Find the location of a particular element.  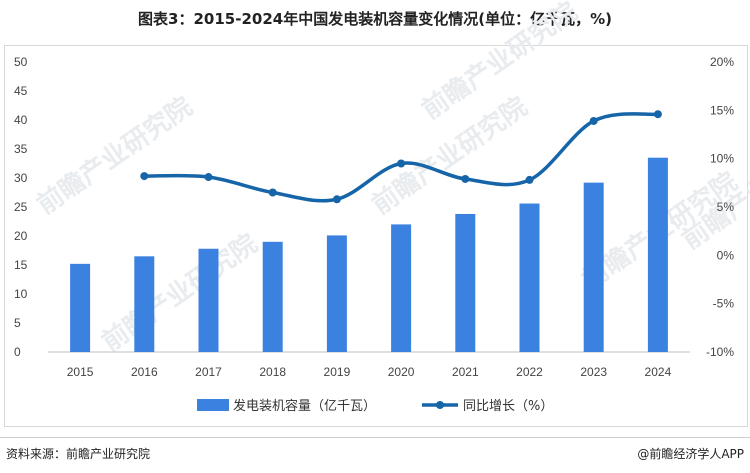

chart-title: 图表3：2015-2024年中国发电装机容量变化情况(单位：亿千瓦，%) is located at coordinates (375, 19).